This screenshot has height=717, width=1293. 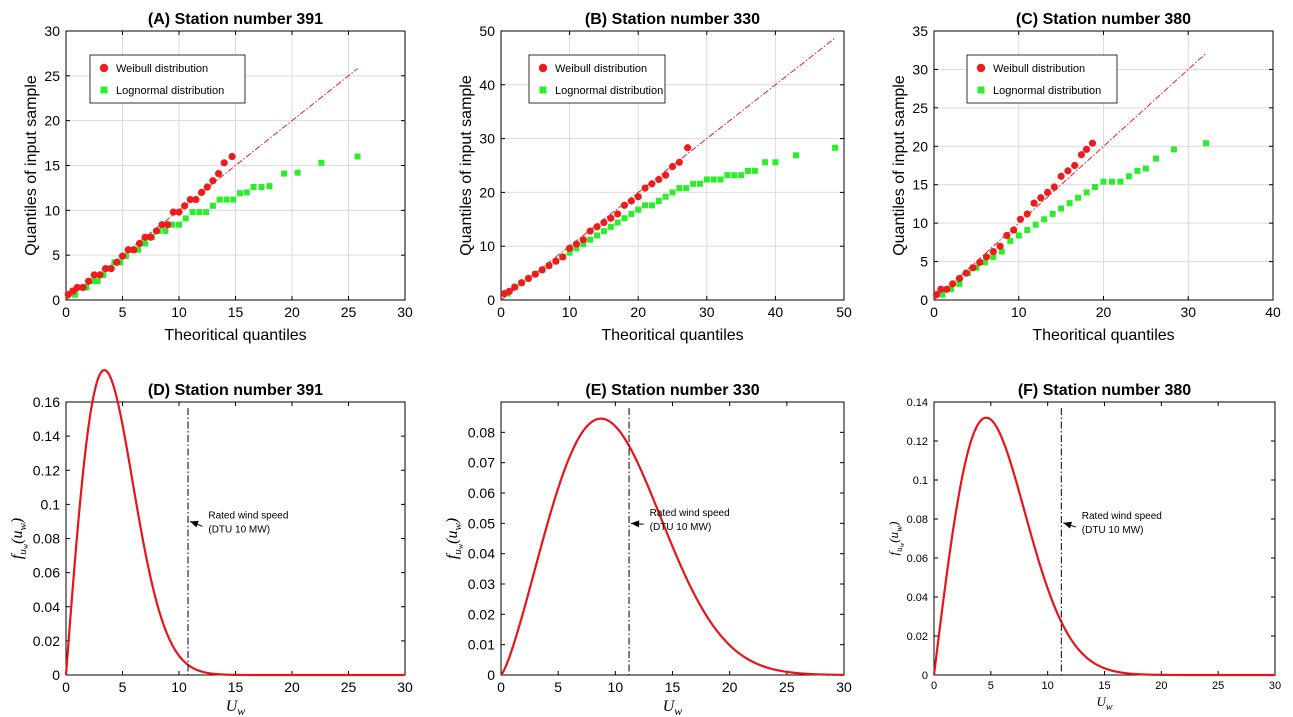 What do you see at coordinates (844, 312) in the screenshot?
I see `x-tick-label: 50` at bounding box center [844, 312].